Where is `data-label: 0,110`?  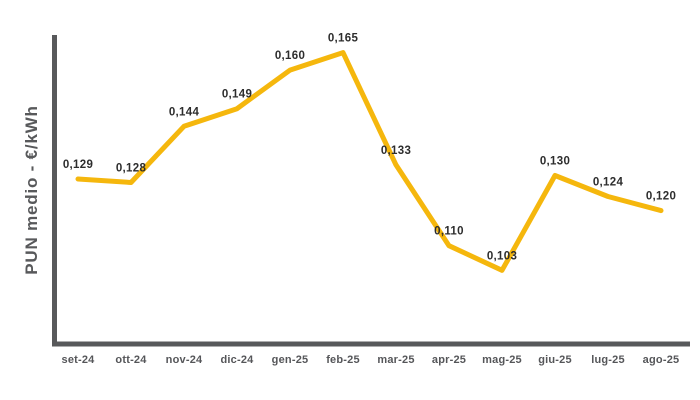
data-label: 0,110 is located at coordinates (449, 232).